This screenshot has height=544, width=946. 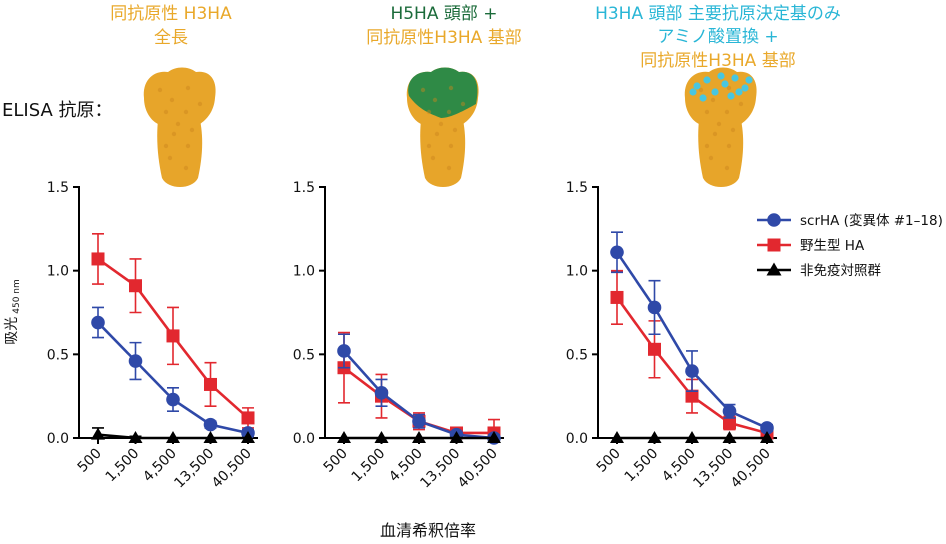 What do you see at coordinates (718, 14) in the screenshot?
I see `panel-3-title-line-1: H3HA 頭部 主要抗原決定基のみ` at bounding box center [718, 14].